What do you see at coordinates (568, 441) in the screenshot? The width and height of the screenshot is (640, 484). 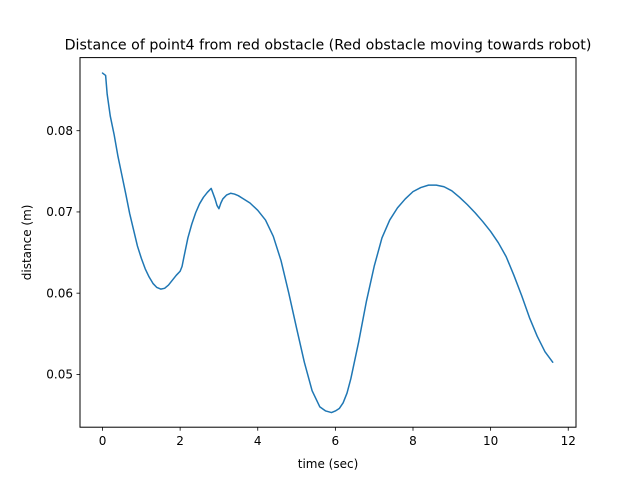 I see `x-tick-label: 12` at bounding box center [568, 441].